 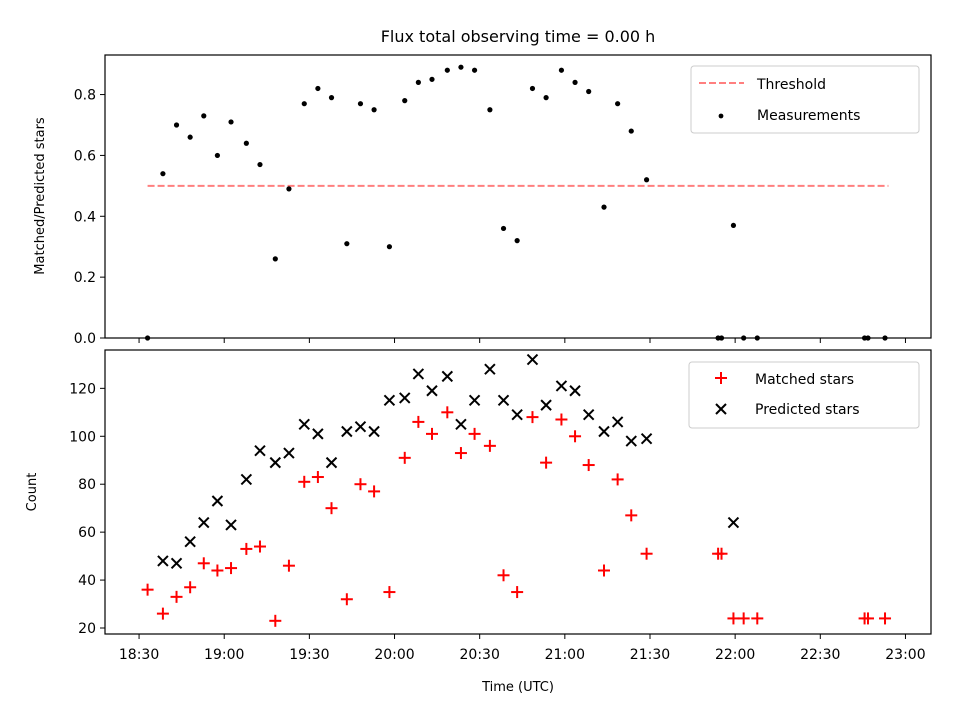 What do you see at coordinates (721, 409) in the screenshot?
I see `predicted-legend-handle` at bounding box center [721, 409].